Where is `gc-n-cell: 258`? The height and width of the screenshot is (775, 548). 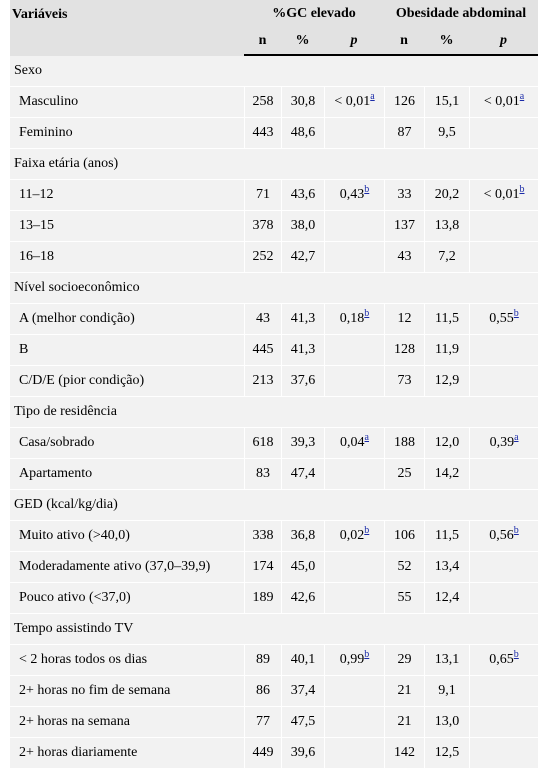 gc-n-cell: 258 is located at coordinates (262, 102).